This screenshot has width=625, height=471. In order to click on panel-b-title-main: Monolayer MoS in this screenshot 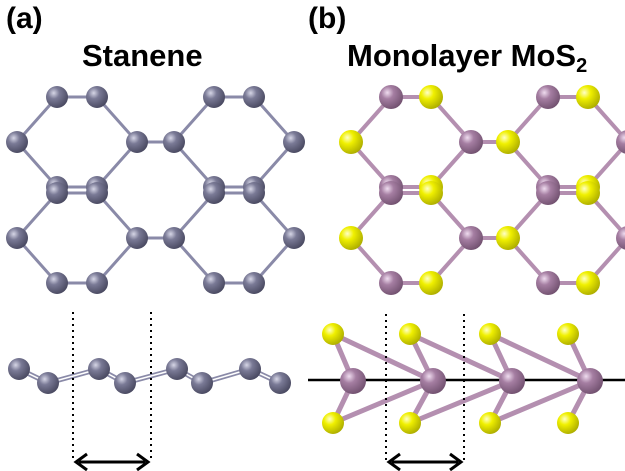, I will do `click(462, 55)`.